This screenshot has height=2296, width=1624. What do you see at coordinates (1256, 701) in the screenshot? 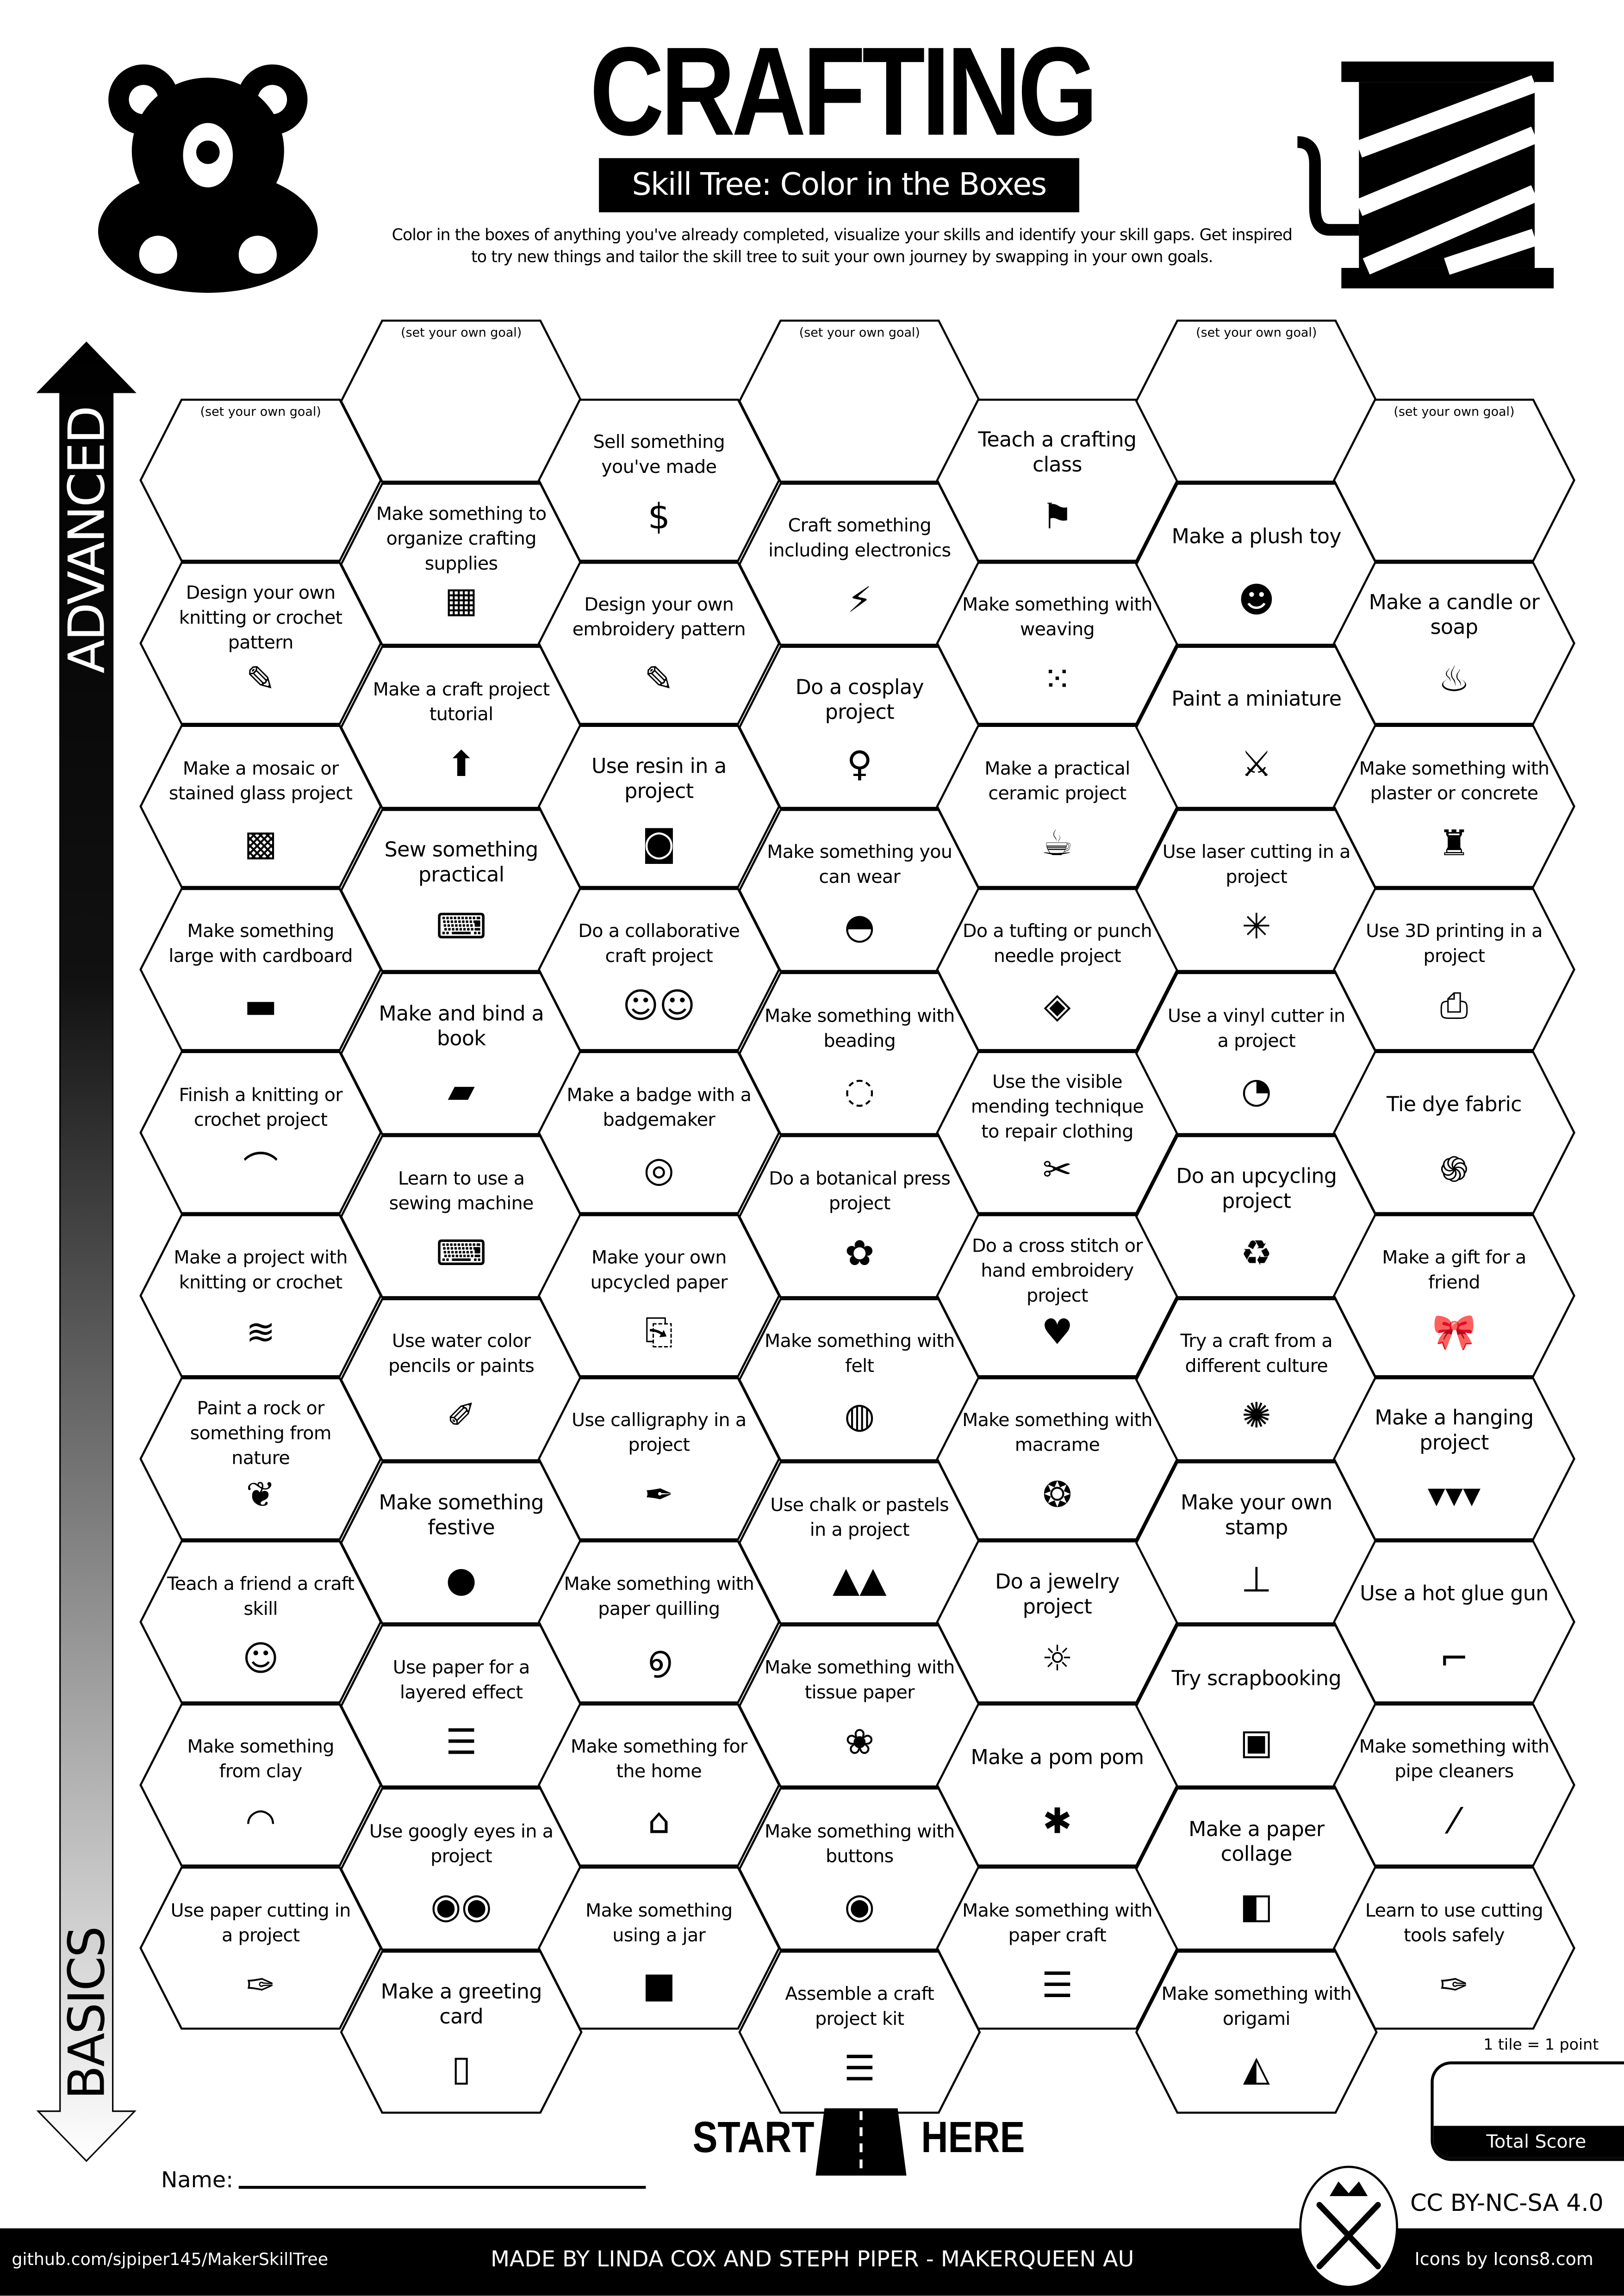
I see `skill-label: Paint a miniature` at bounding box center [1256, 701].